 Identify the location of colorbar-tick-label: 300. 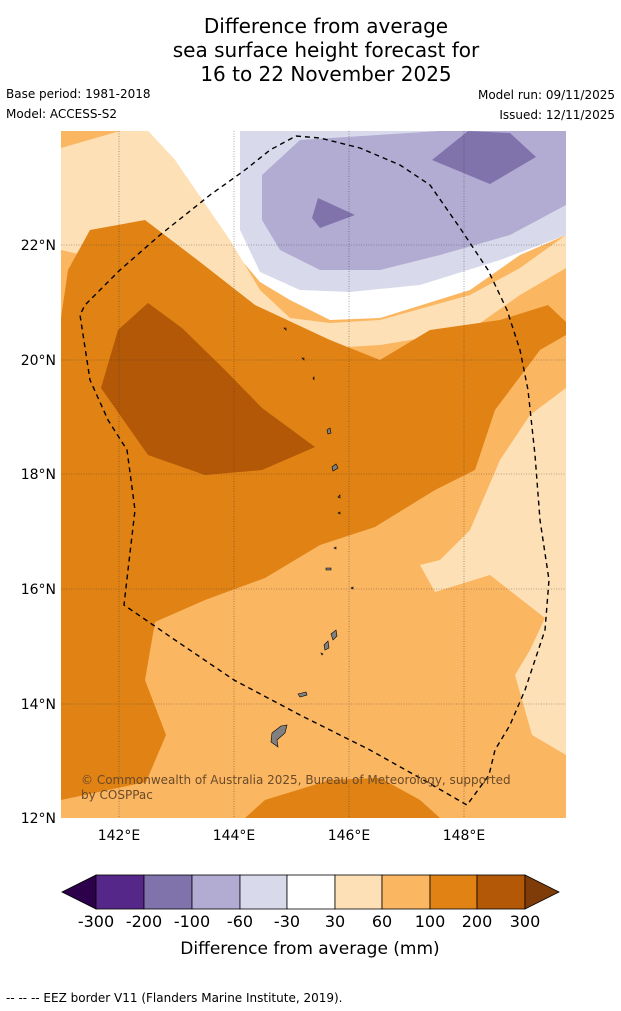
(525, 921).